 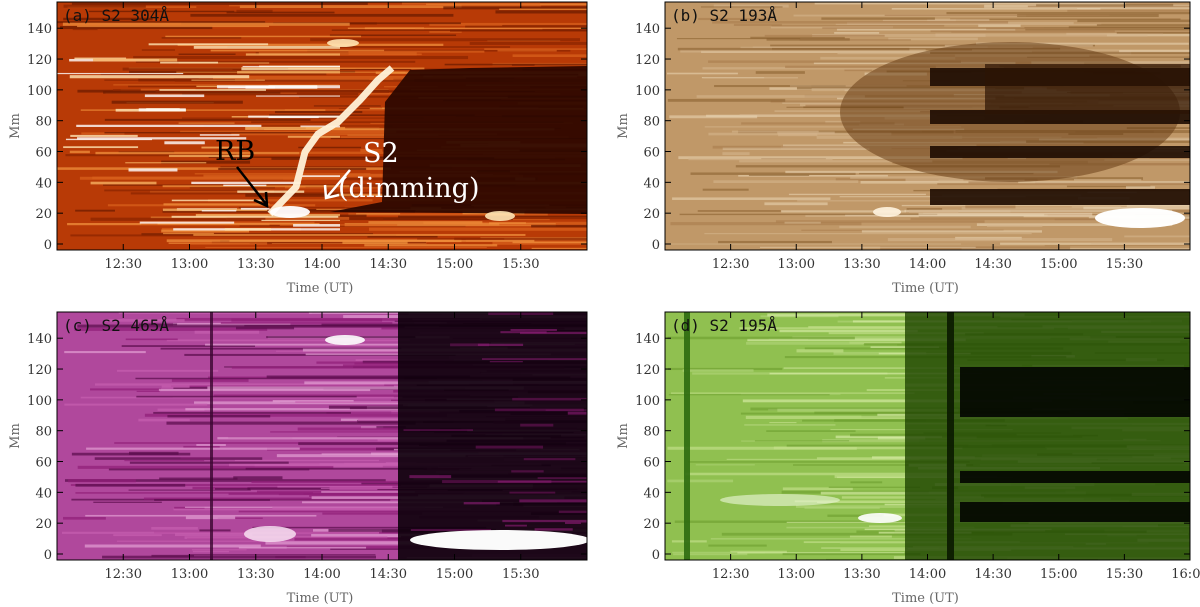 I want to click on panel-title: (d) S2 195Å, so click(x=724, y=325).